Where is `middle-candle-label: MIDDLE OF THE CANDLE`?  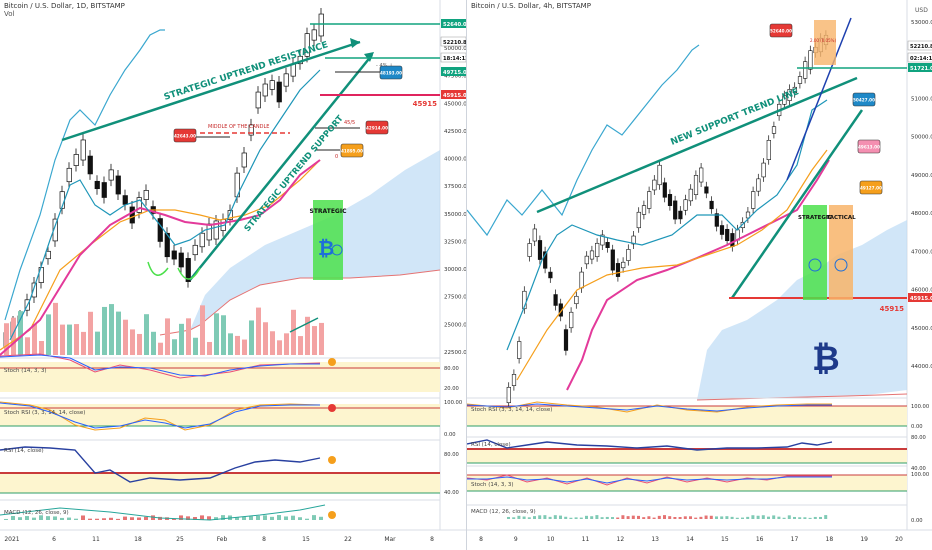 middle-candle-label: MIDDLE OF THE CANDLE is located at coordinates (238, 127).